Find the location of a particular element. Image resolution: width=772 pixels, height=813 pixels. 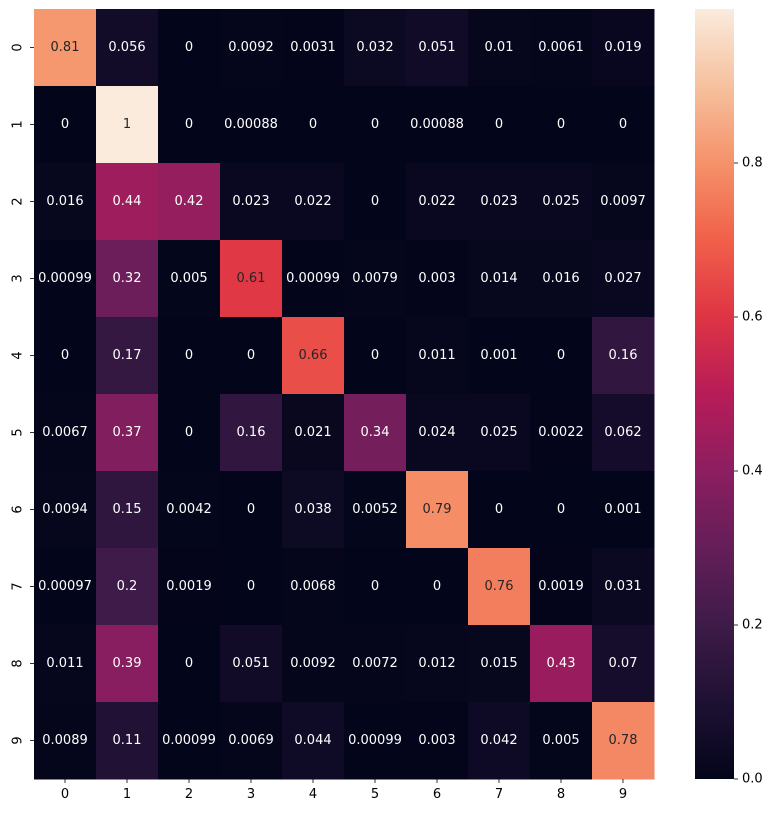

cell-label-r2-c8: 0.025 is located at coordinates (560, 201).